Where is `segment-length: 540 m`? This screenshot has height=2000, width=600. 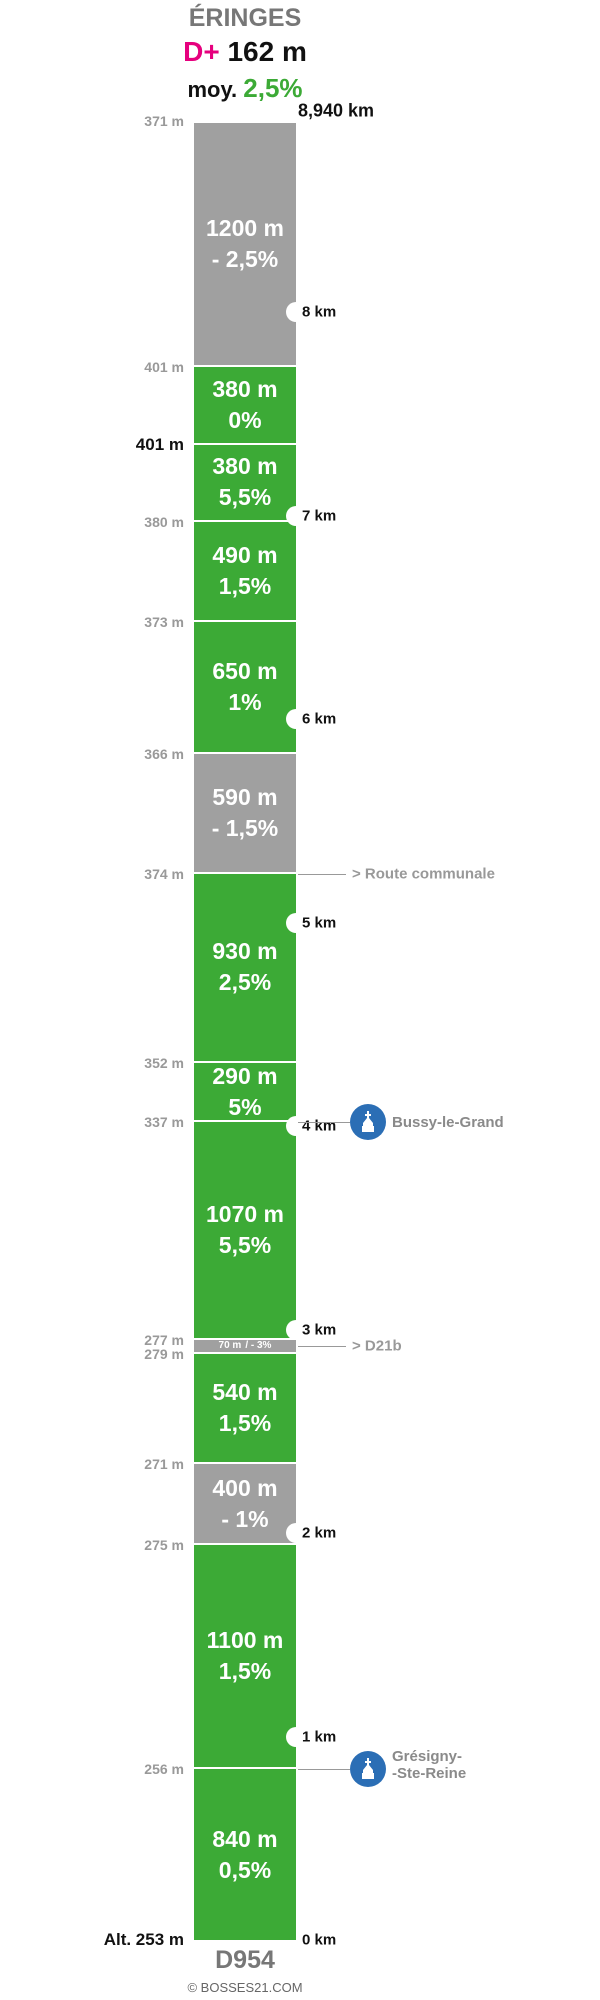
segment-length: 540 m is located at coordinates (245, 1391).